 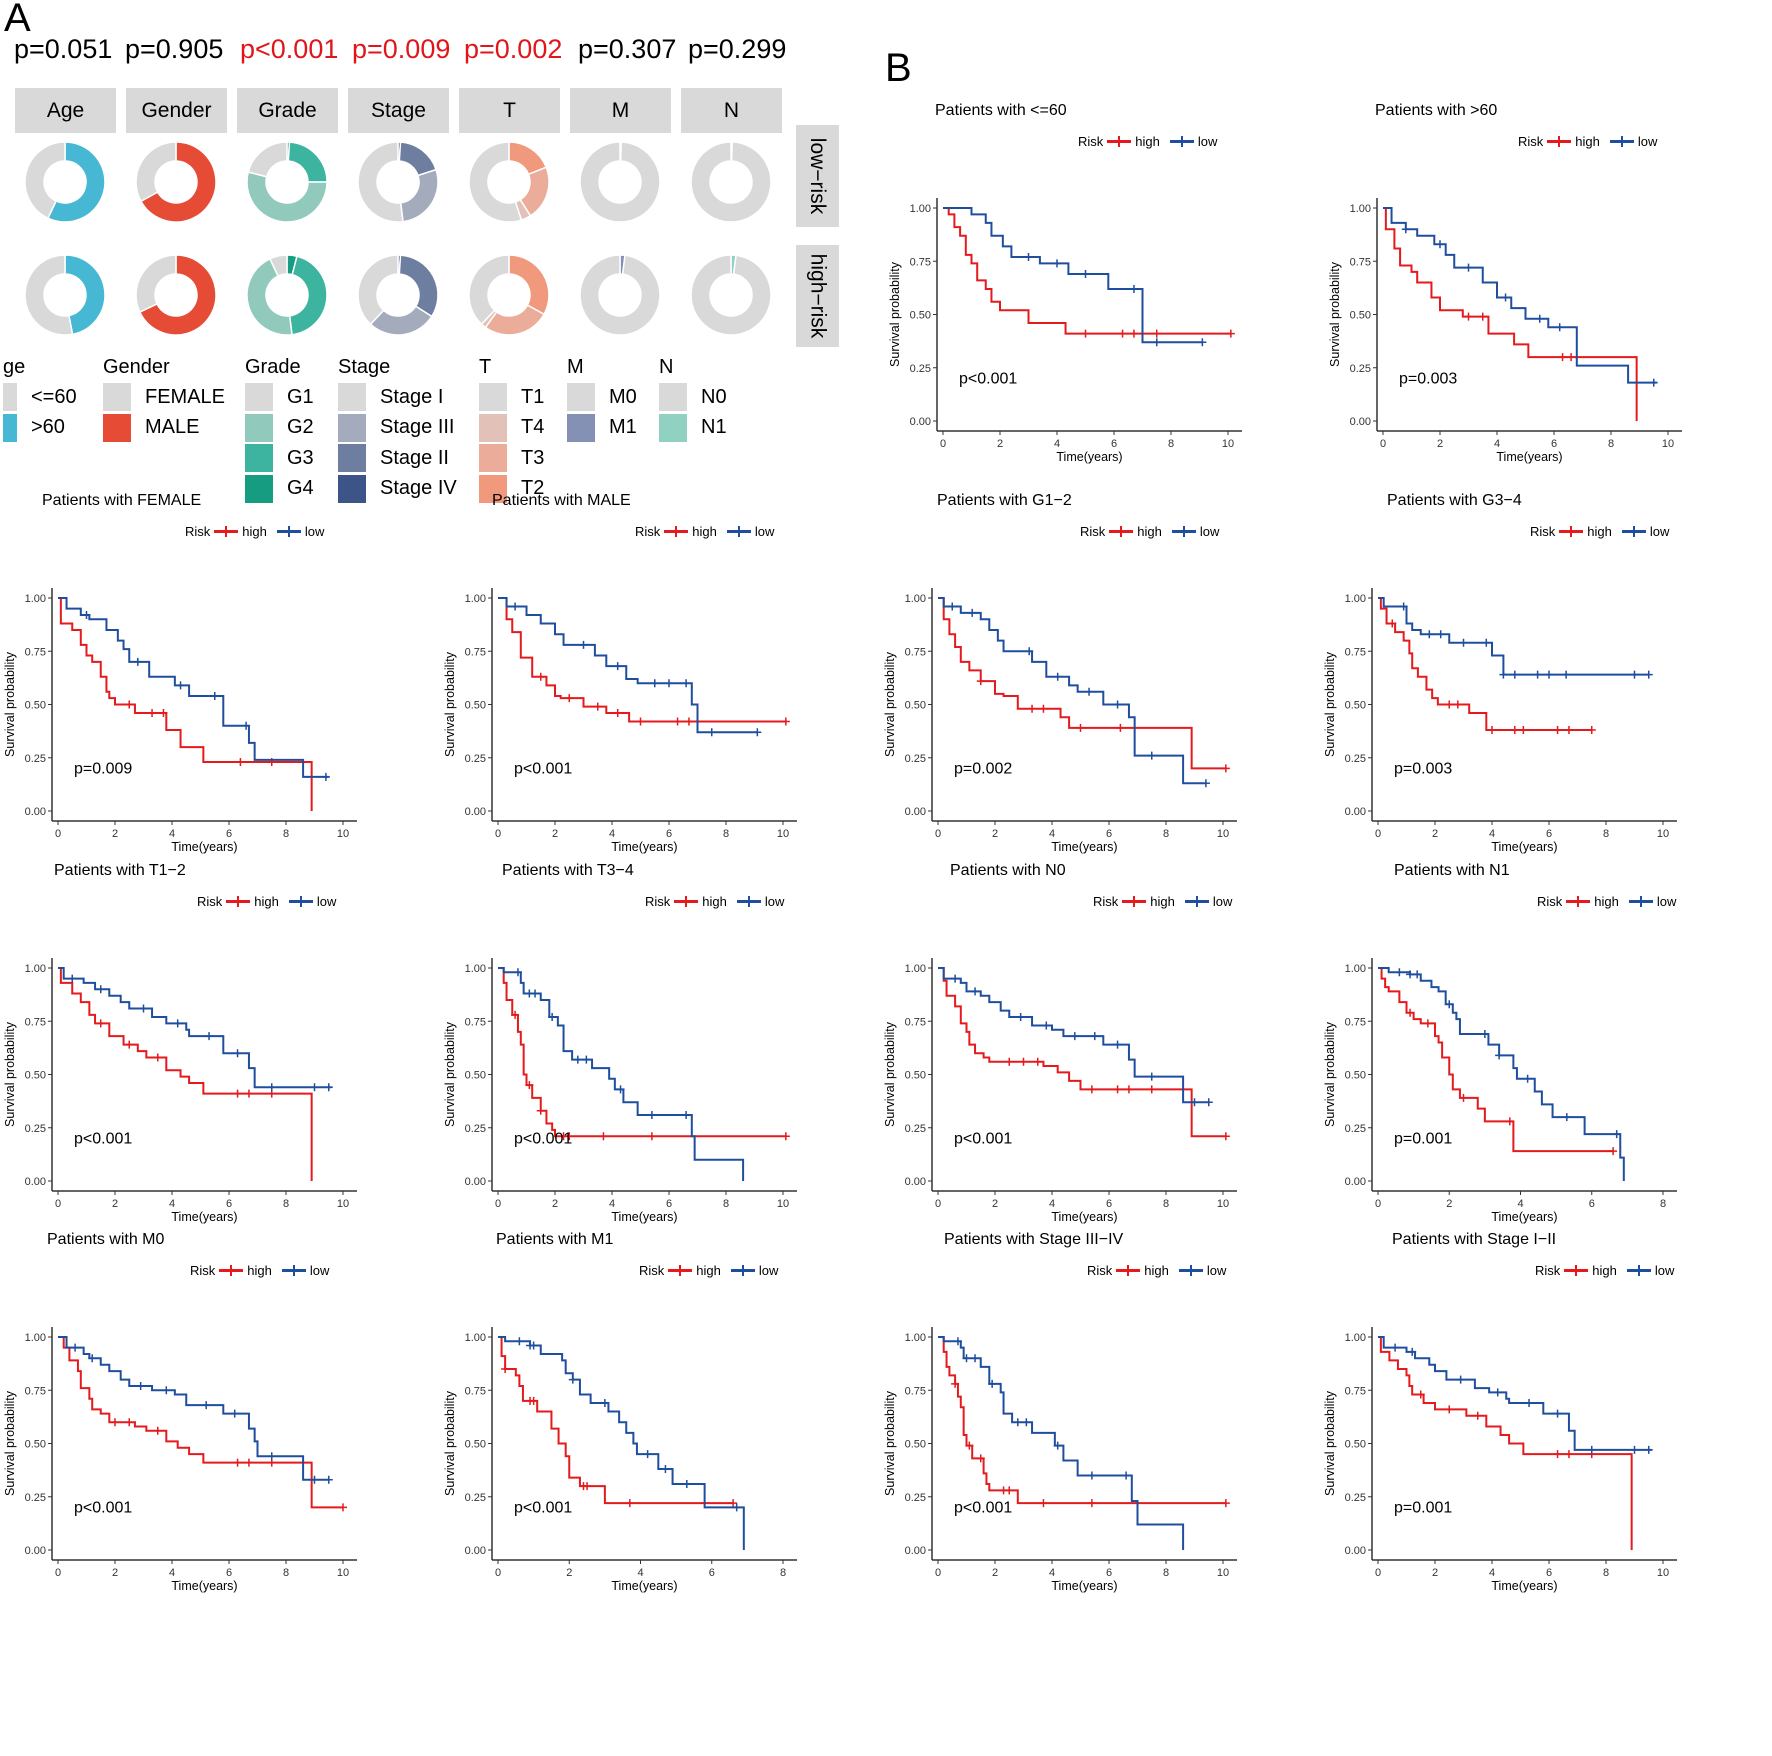 I want to click on y-tick-label: 0.25, so click(x=35, y=1498).